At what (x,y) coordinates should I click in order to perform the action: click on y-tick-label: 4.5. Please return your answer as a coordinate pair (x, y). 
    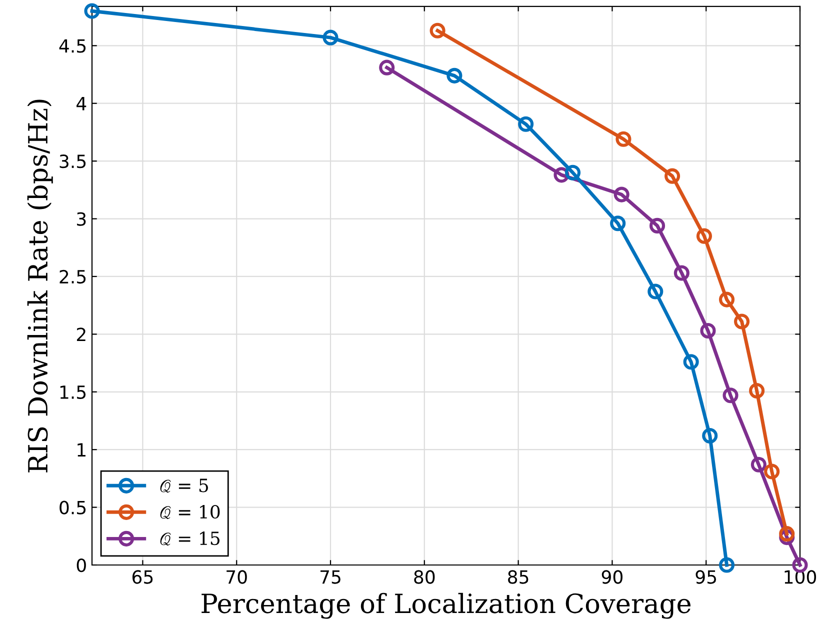
    Looking at the image, I should click on (72, 46).